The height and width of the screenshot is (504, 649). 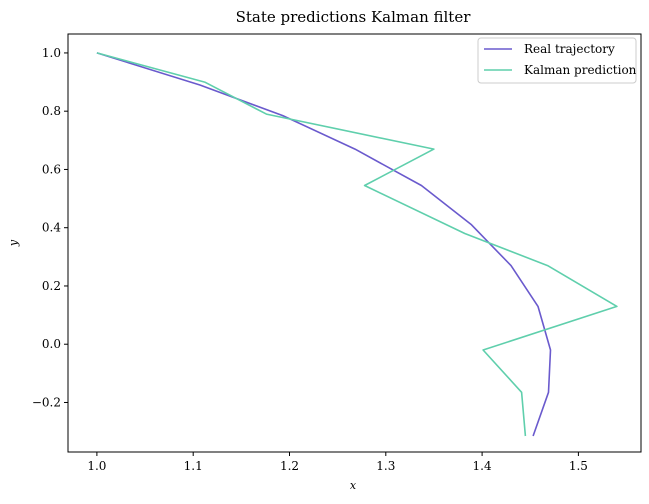 What do you see at coordinates (51, 111) in the screenshot?
I see `y-tick-label: 0.8` at bounding box center [51, 111].